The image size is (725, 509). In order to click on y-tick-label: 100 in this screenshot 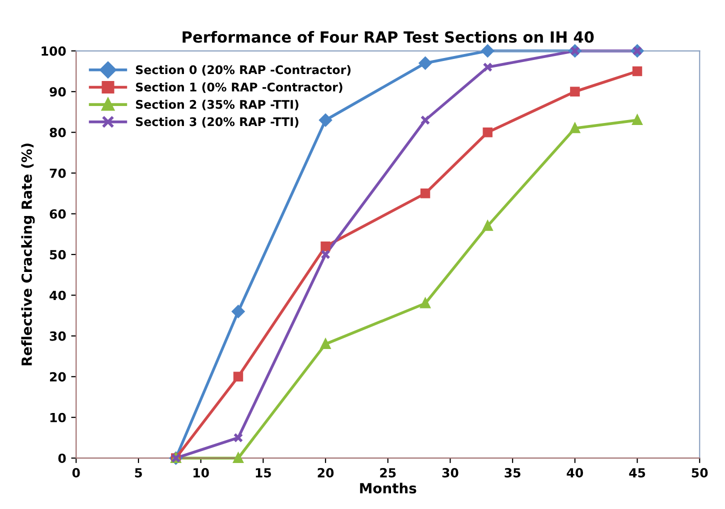, I will do `click(54, 51)`.